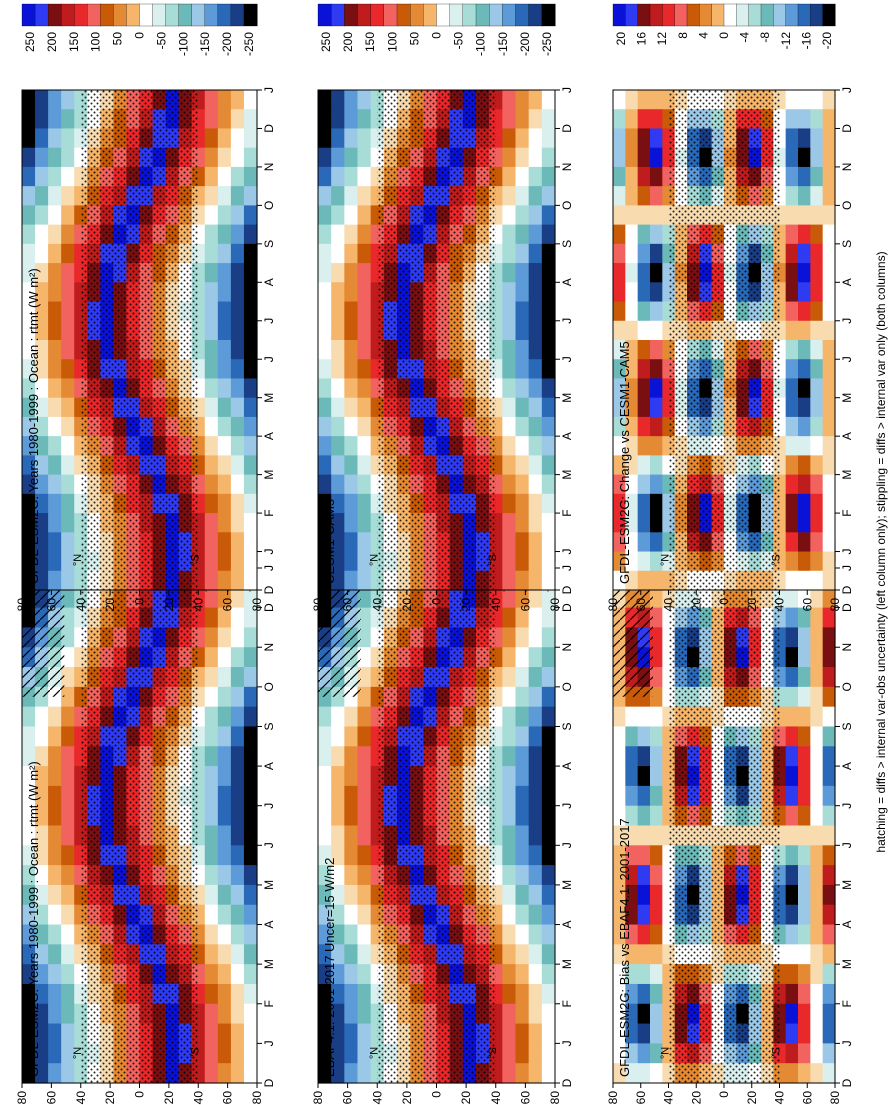 The width and height of the screenshot is (895, 1105). What do you see at coordinates (392, 42) in the screenshot?
I see `colorbar-label: 100` at bounding box center [392, 42].